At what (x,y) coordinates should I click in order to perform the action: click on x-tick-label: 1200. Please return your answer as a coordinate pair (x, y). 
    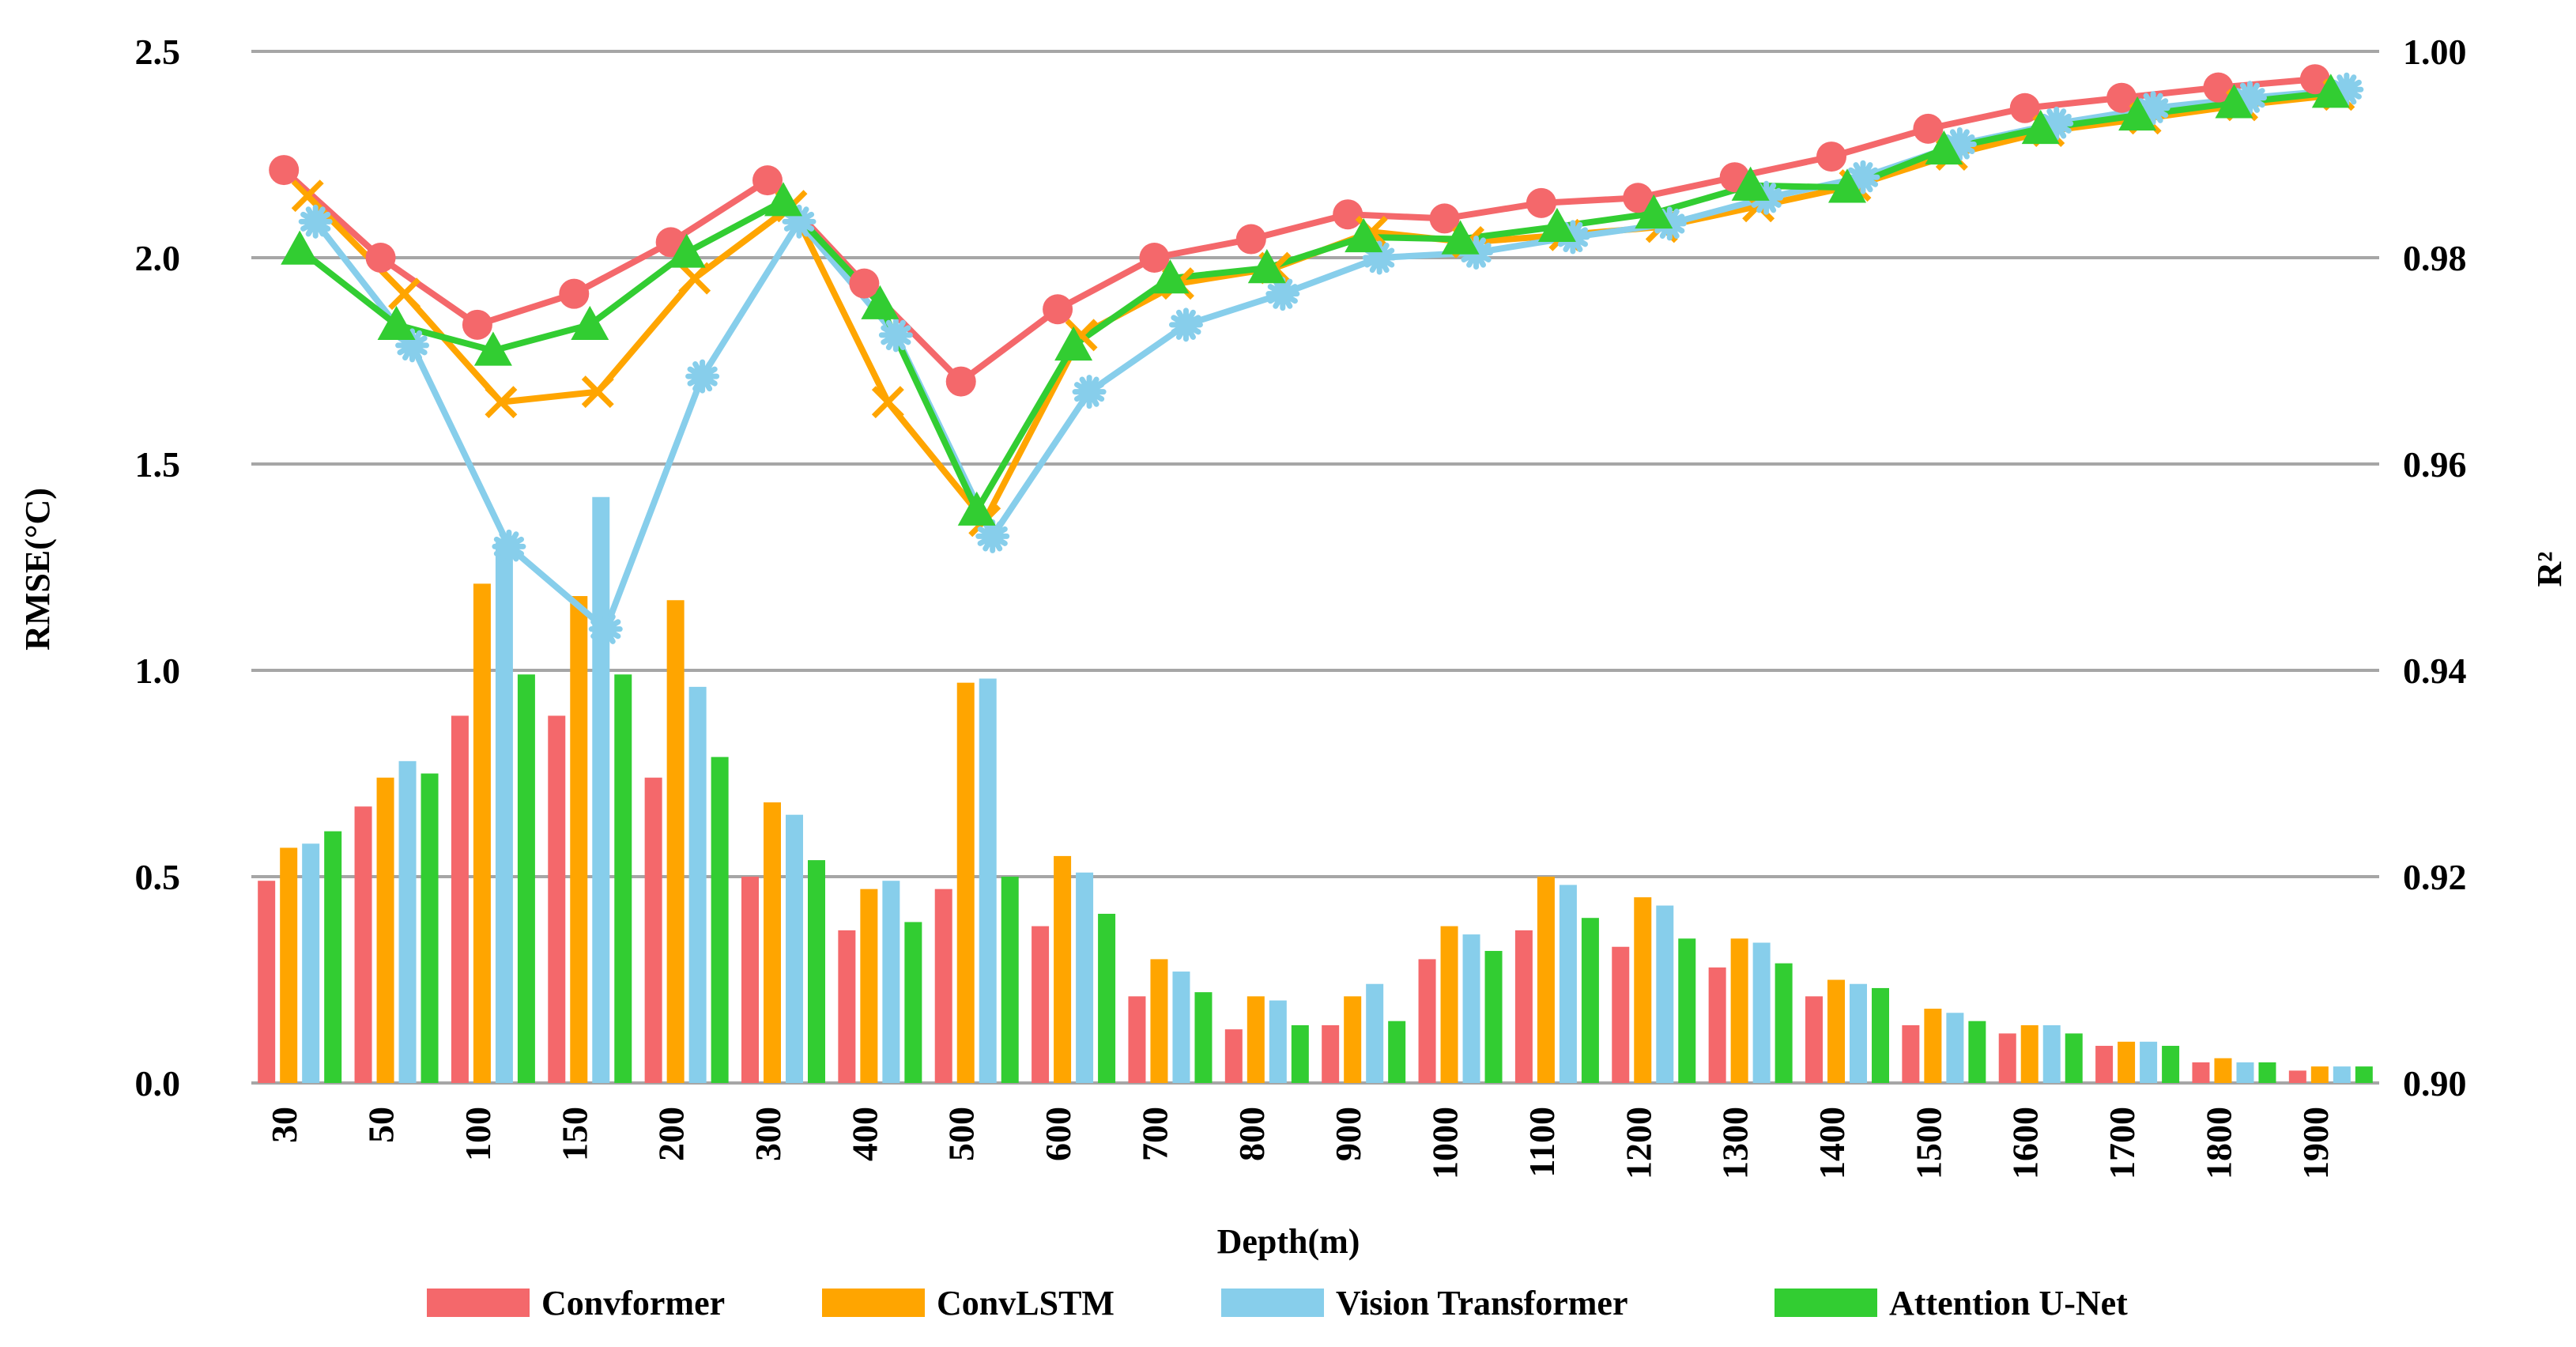
    Looking at the image, I should click on (1638, 1143).